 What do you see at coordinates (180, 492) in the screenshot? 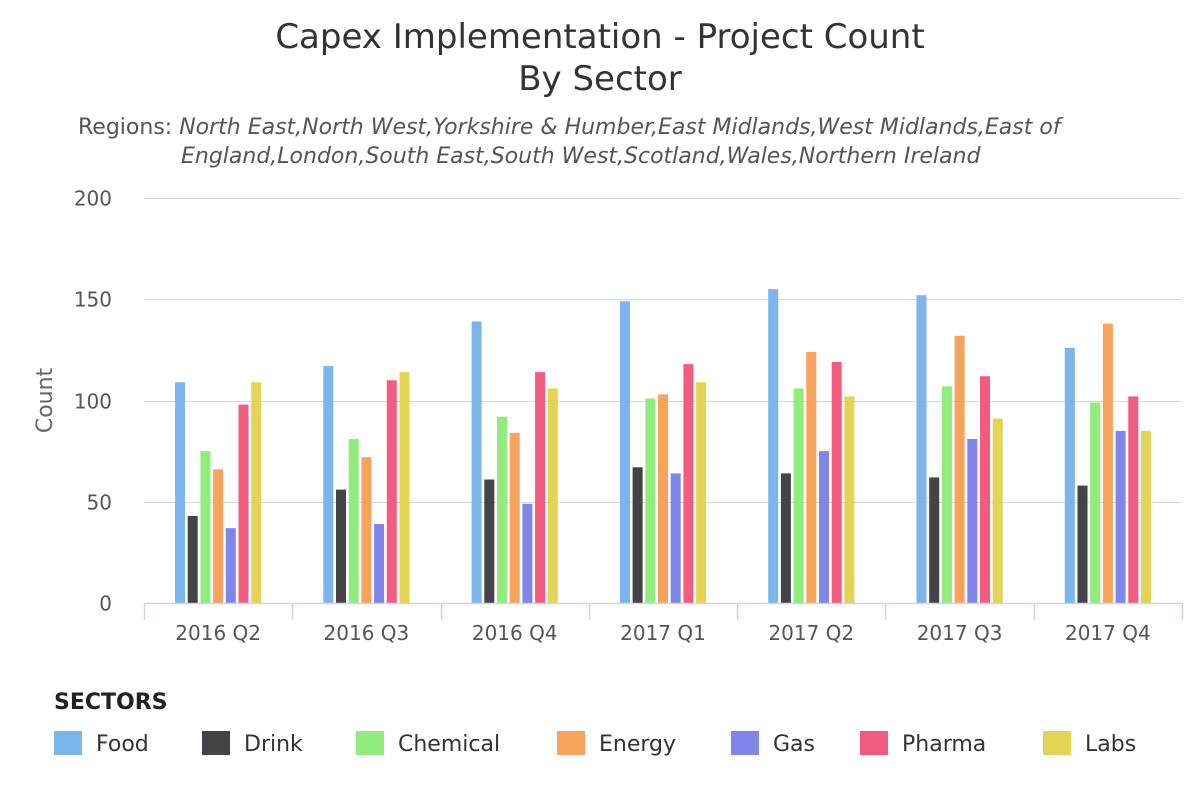
I see `bar-food-2016-q2` at bounding box center [180, 492].